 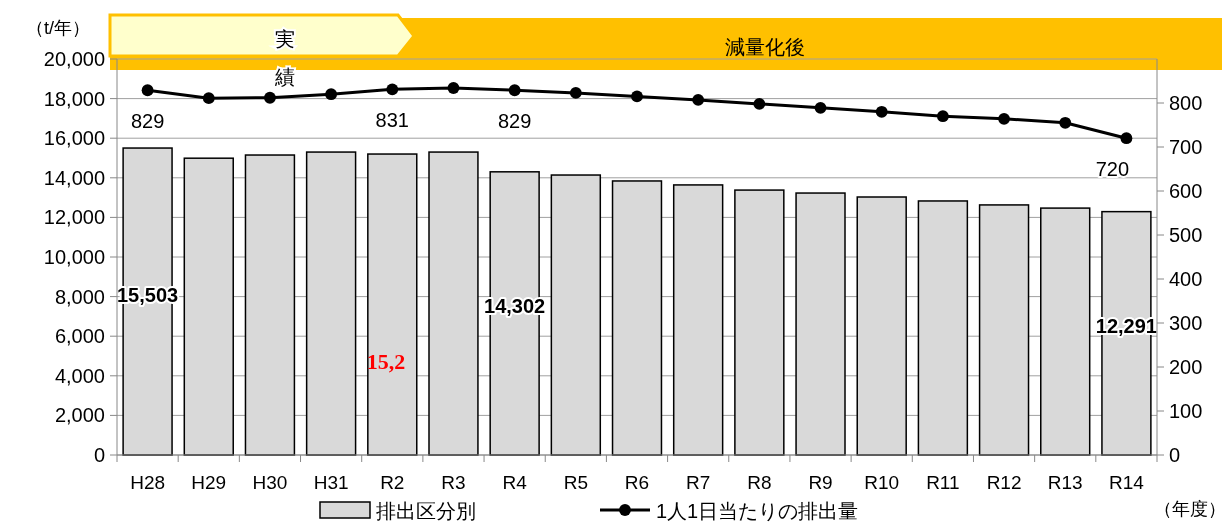 What do you see at coordinates (392, 120) in the screenshot?
I see `data-label: 831` at bounding box center [392, 120].